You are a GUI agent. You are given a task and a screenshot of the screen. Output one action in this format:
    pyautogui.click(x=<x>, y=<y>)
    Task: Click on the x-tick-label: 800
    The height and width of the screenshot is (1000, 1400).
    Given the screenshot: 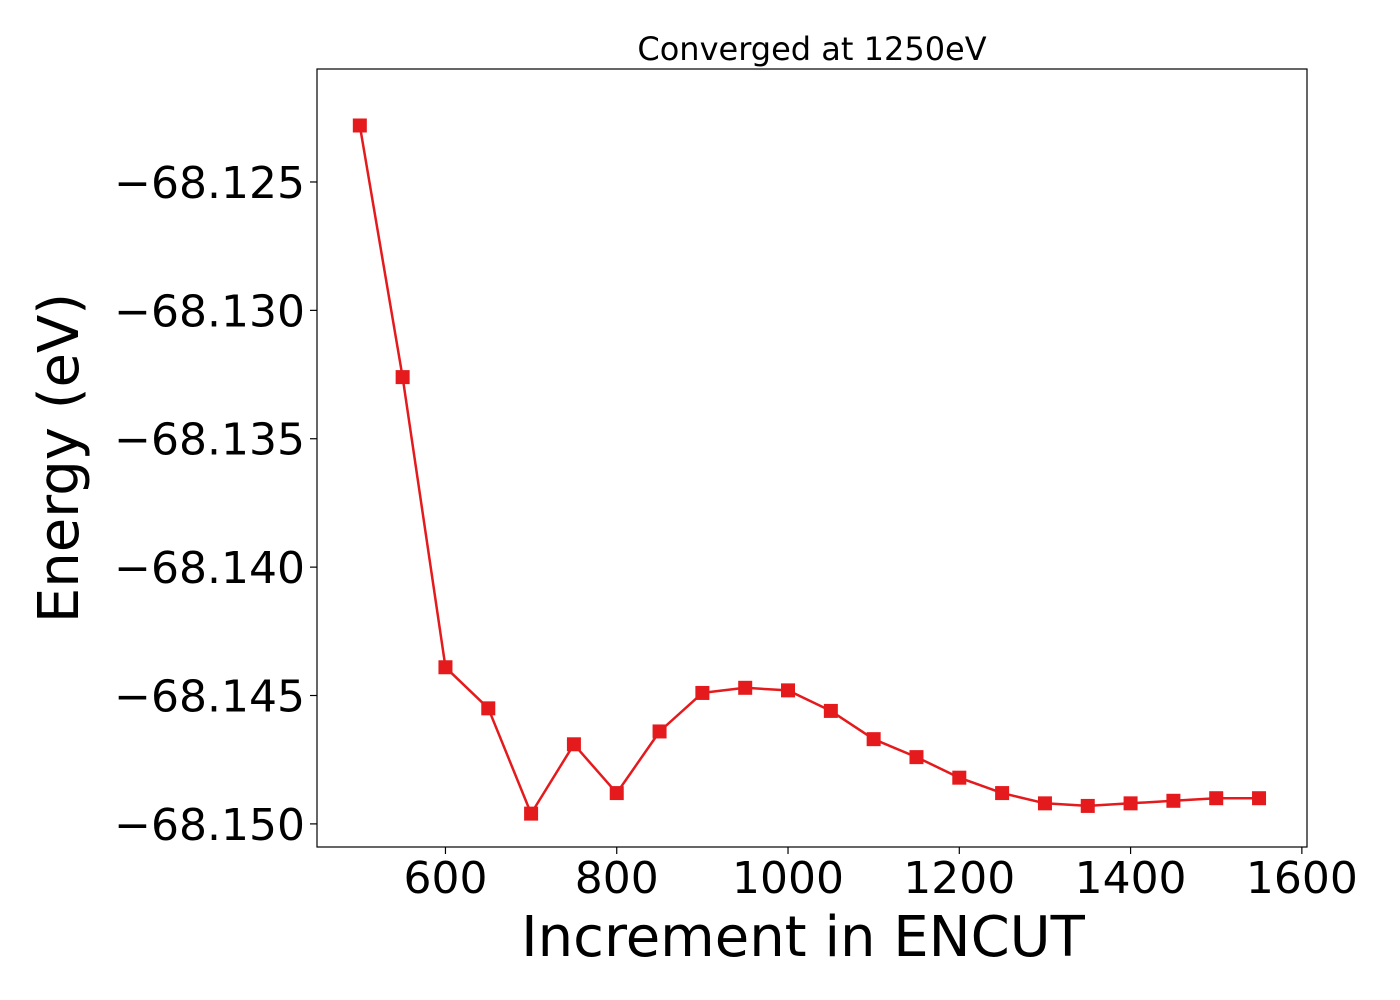 What is the action you would take?
    pyautogui.click(x=617, y=878)
    